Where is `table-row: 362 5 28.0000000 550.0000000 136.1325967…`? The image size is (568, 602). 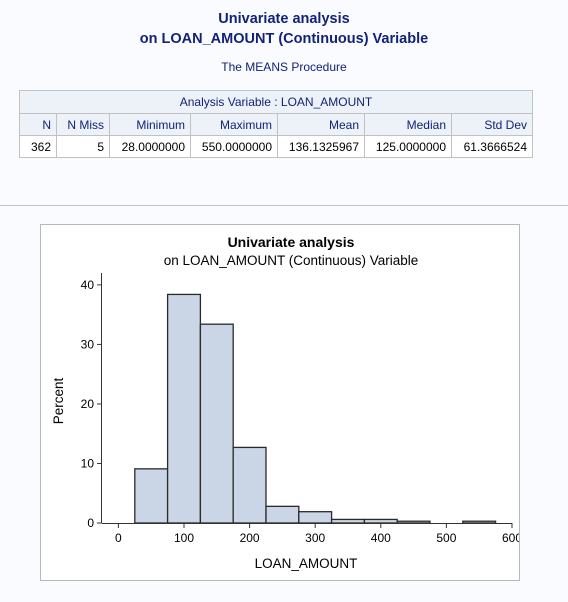 table-row: 362 5 28.0000000 550.0000000 136.1325967… is located at coordinates (276, 146).